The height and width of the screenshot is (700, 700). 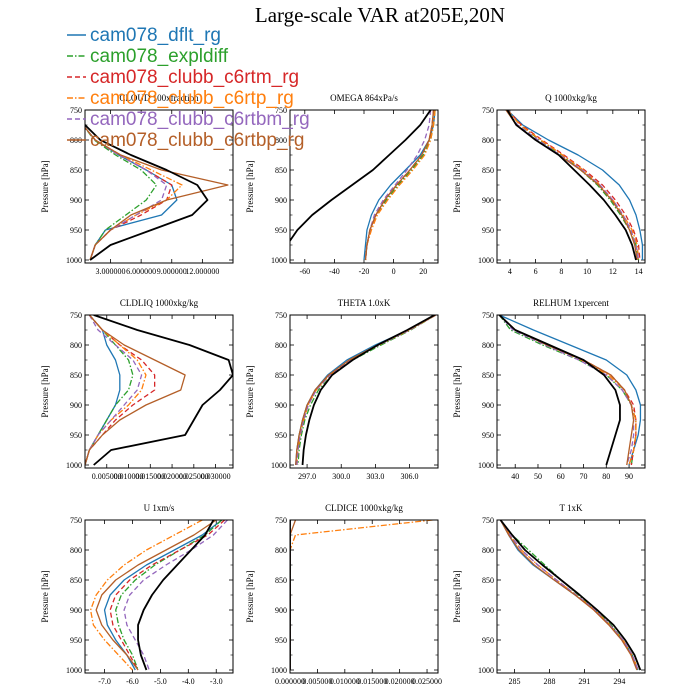 What do you see at coordinates (194, 77) in the screenshot?
I see `legend-label: cam078_clubb_c6rtm_rg` at bounding box center [194, 77].